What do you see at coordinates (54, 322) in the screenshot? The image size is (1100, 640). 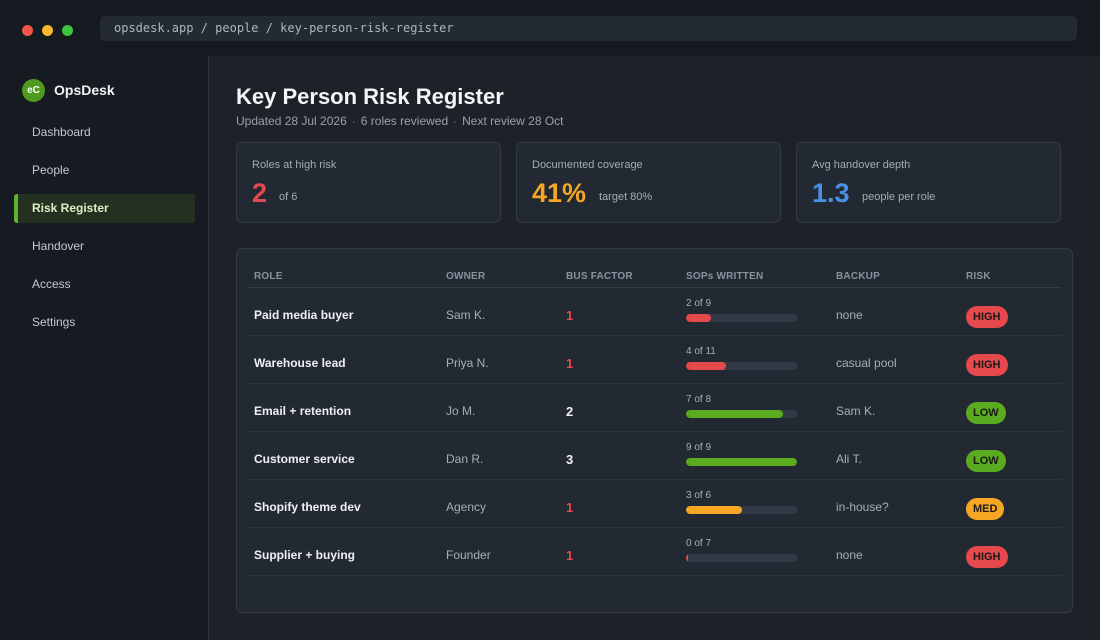 I see `sidebar-item-settings: Settings` at bounding box center [54, 322].